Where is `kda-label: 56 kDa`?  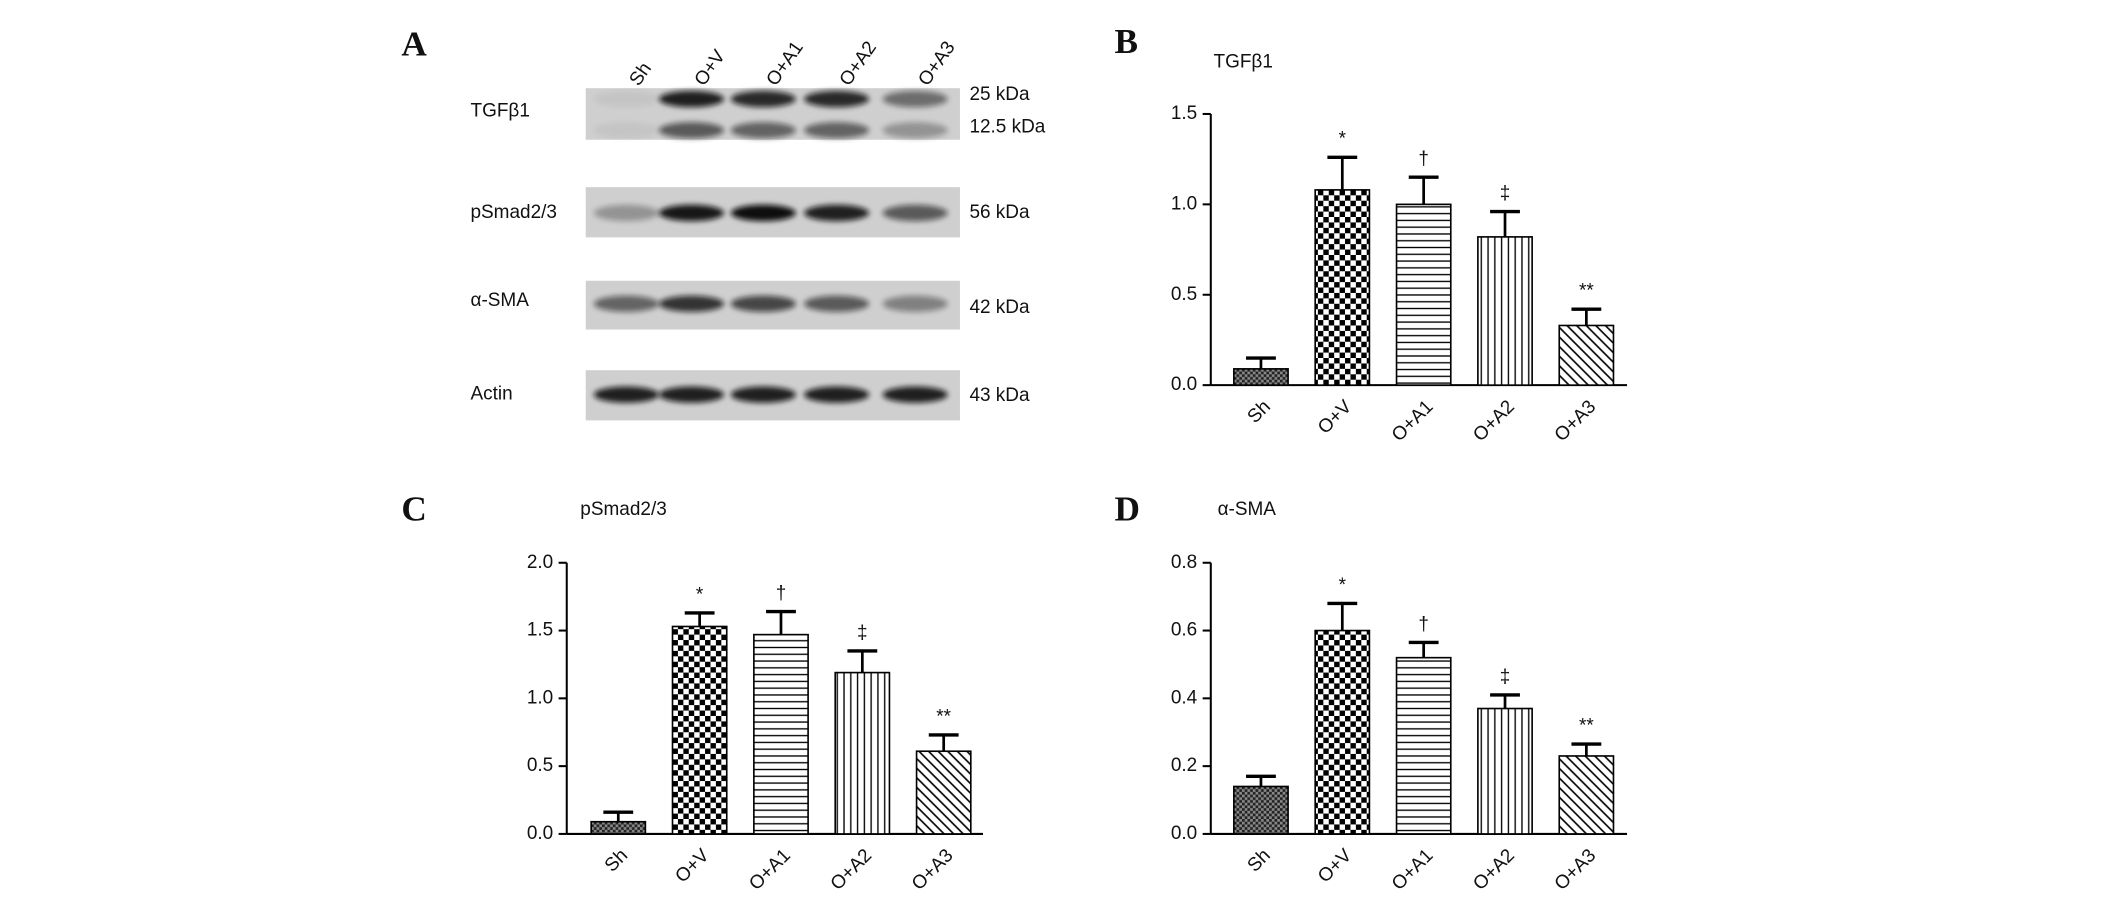 kda-label: 56 kDa is located at coordinates (999, 212).